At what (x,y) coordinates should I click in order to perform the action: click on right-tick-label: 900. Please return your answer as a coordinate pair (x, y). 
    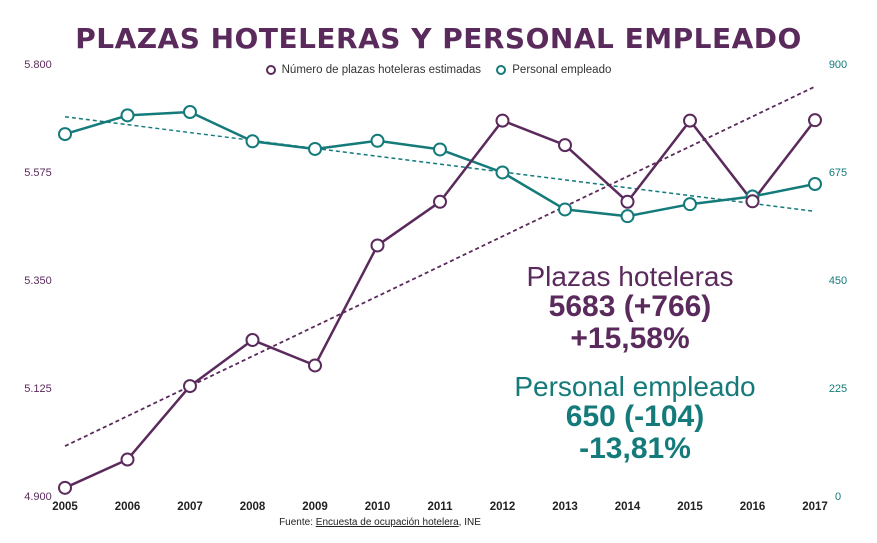
    Looking at the image, I should click on (838, 65).